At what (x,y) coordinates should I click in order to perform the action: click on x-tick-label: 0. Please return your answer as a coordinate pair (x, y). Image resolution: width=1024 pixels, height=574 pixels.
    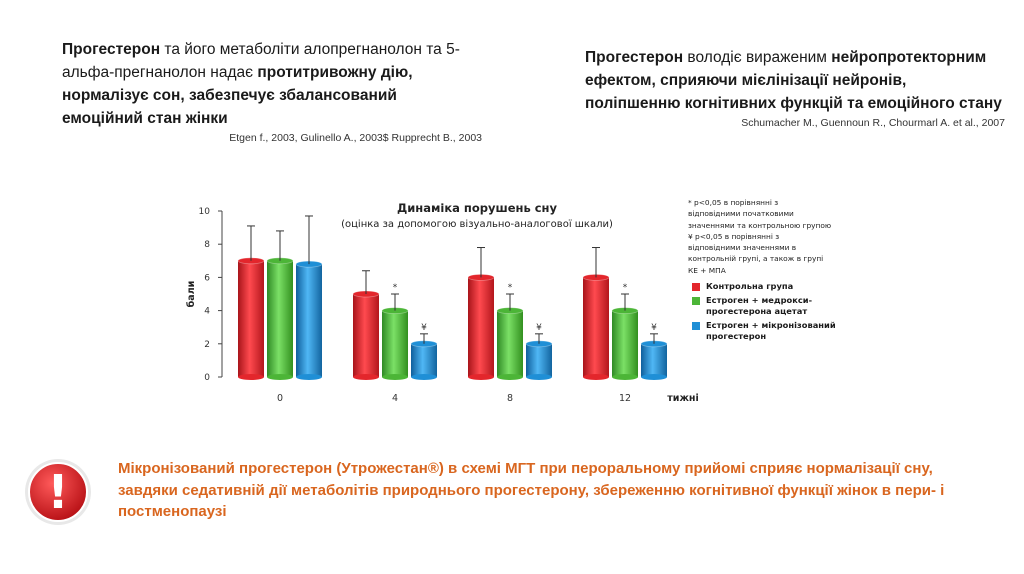
    Looking at the image, I should click on (280, 398).